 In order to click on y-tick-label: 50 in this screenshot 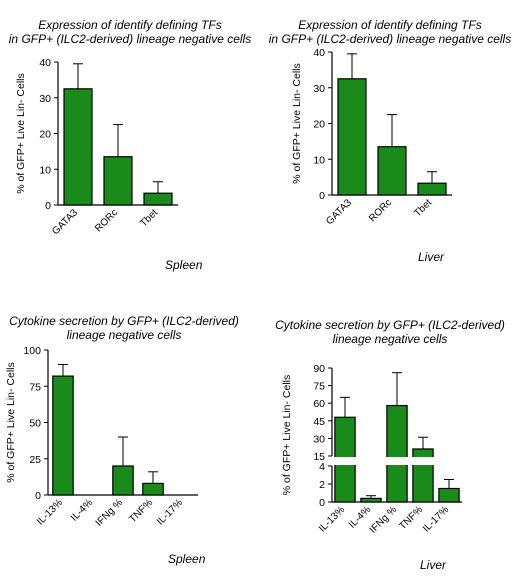, I will do `click(35, 424)`.